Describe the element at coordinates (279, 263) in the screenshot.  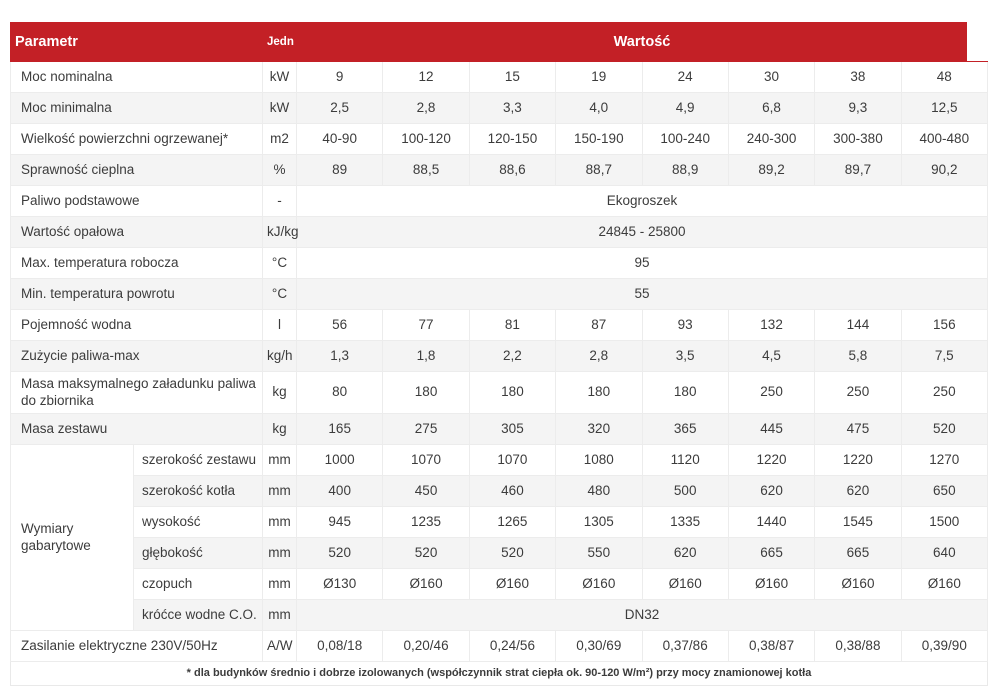
I see `unit-cell: °C` at that location.